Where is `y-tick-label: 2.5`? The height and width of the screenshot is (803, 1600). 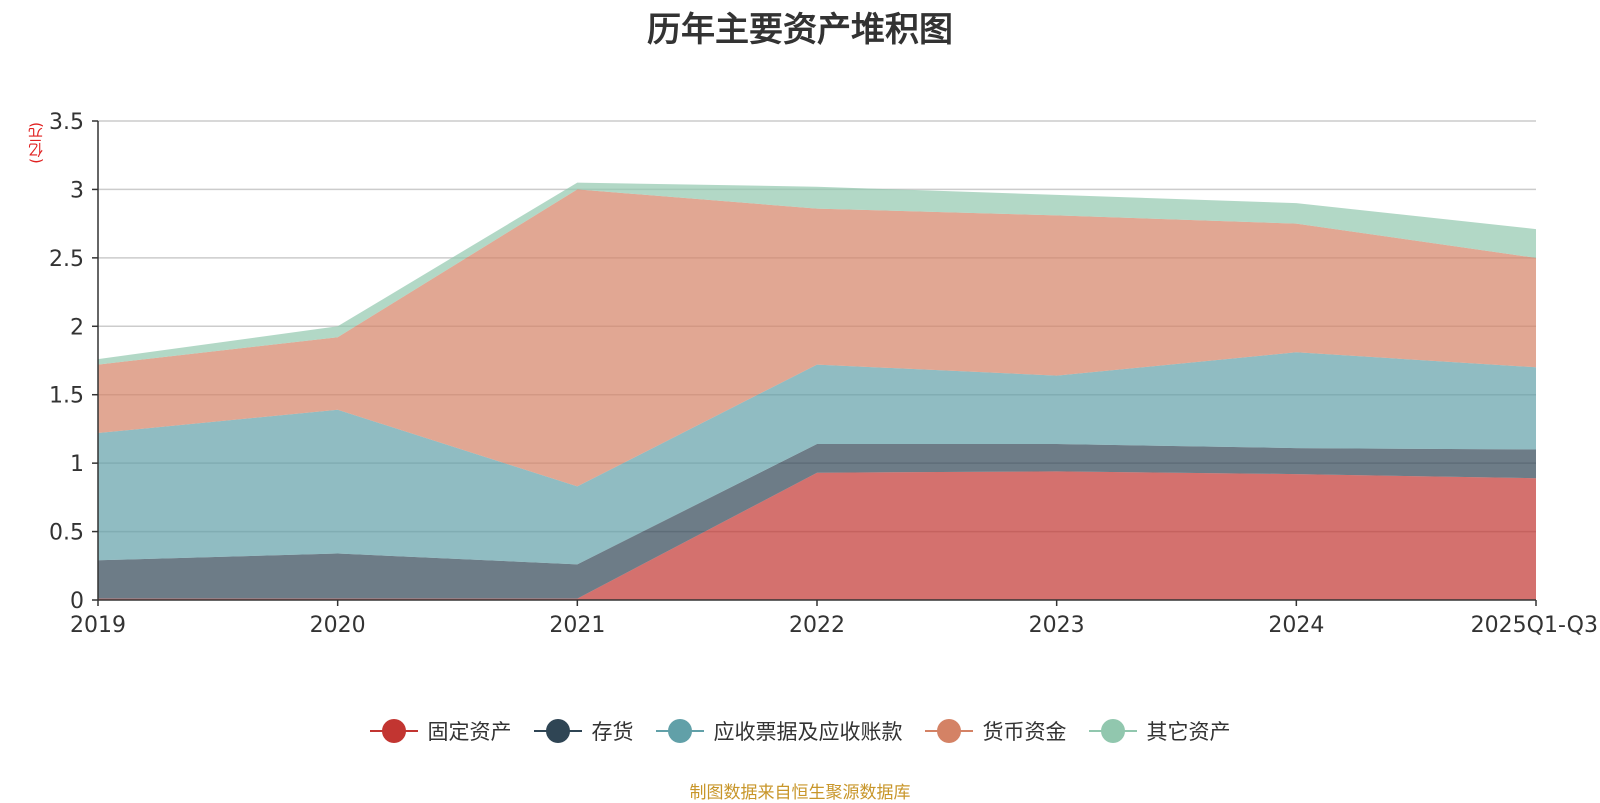
y-tick-label: 2.5 is located at coordinates (66, 259).